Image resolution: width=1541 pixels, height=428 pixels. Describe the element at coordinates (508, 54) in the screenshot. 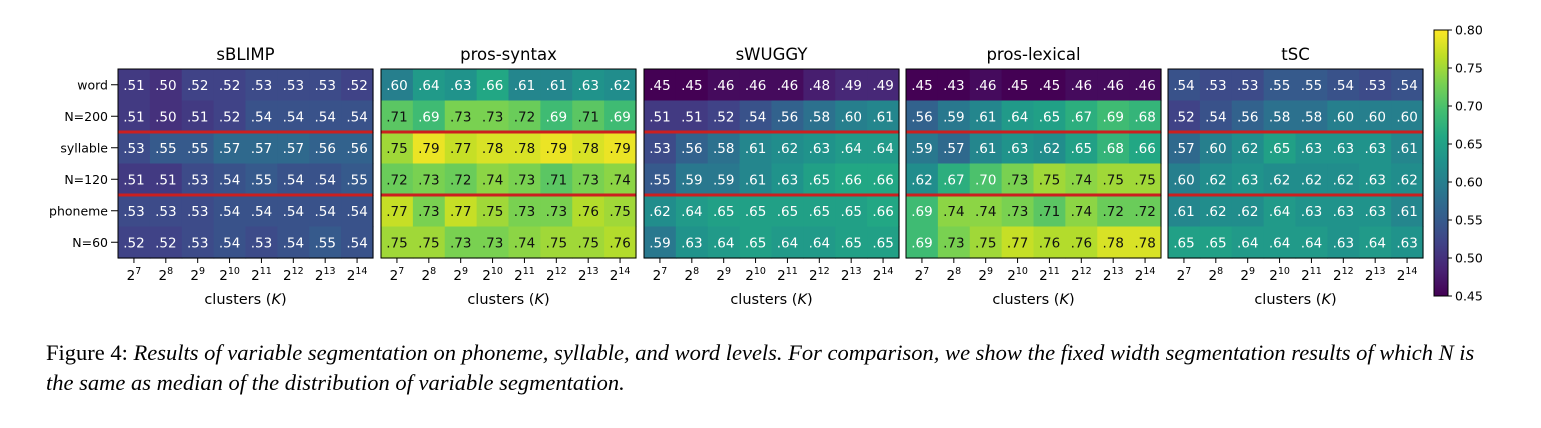

I see `panel-title: pros-syntax` at that location.